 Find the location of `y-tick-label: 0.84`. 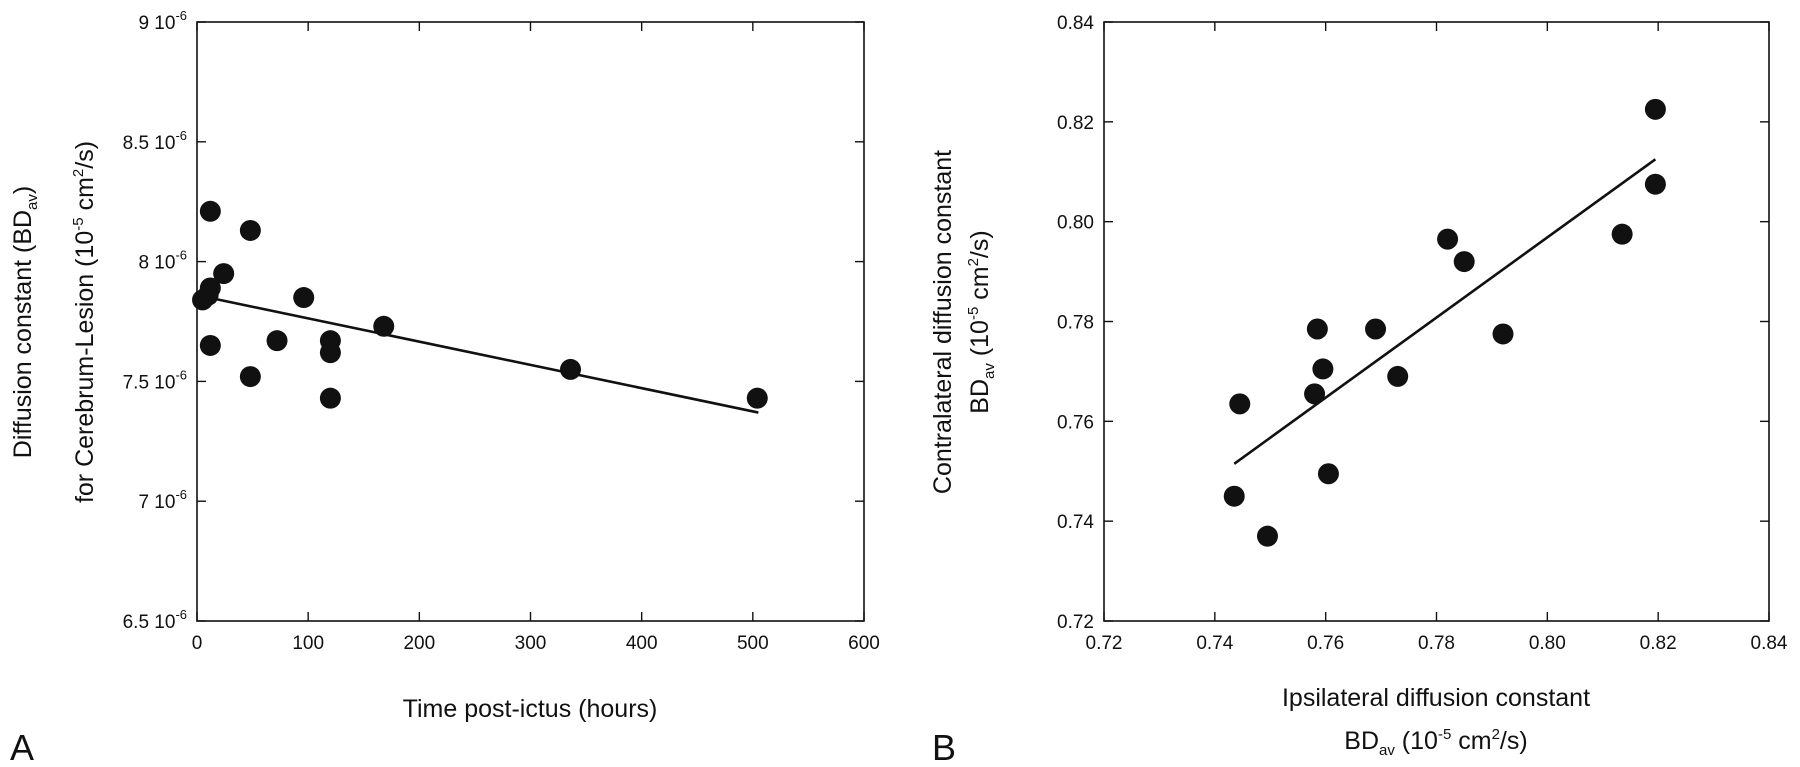

y-tick-label: 0.84 is located at coordinates (1075, 23).